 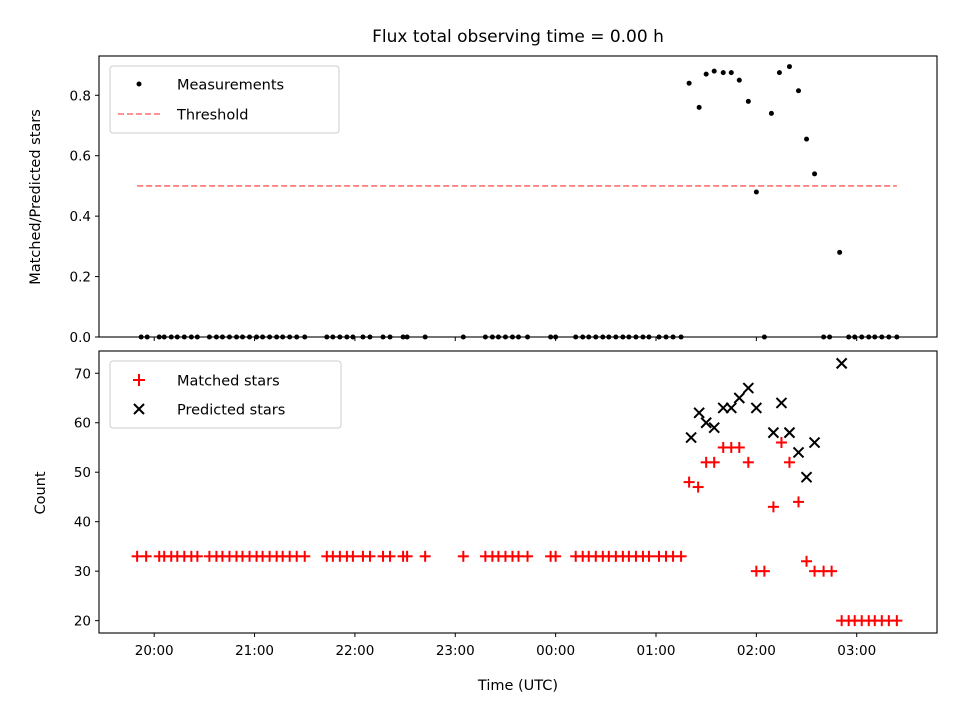 I want to click on x-tick-label: 20:00, so click(x=154, y=651).